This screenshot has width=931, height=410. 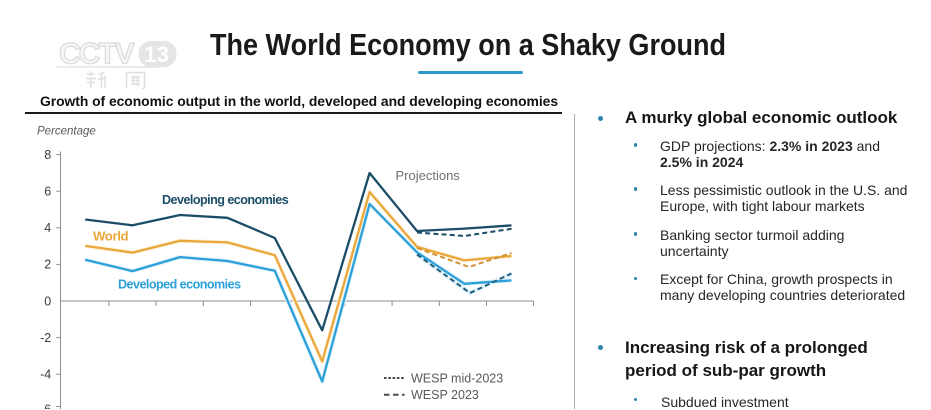 What do you see at coordinates (45, 338) in the screenshot?
I see `svg-text: -2` at bounding box center [45, 338].